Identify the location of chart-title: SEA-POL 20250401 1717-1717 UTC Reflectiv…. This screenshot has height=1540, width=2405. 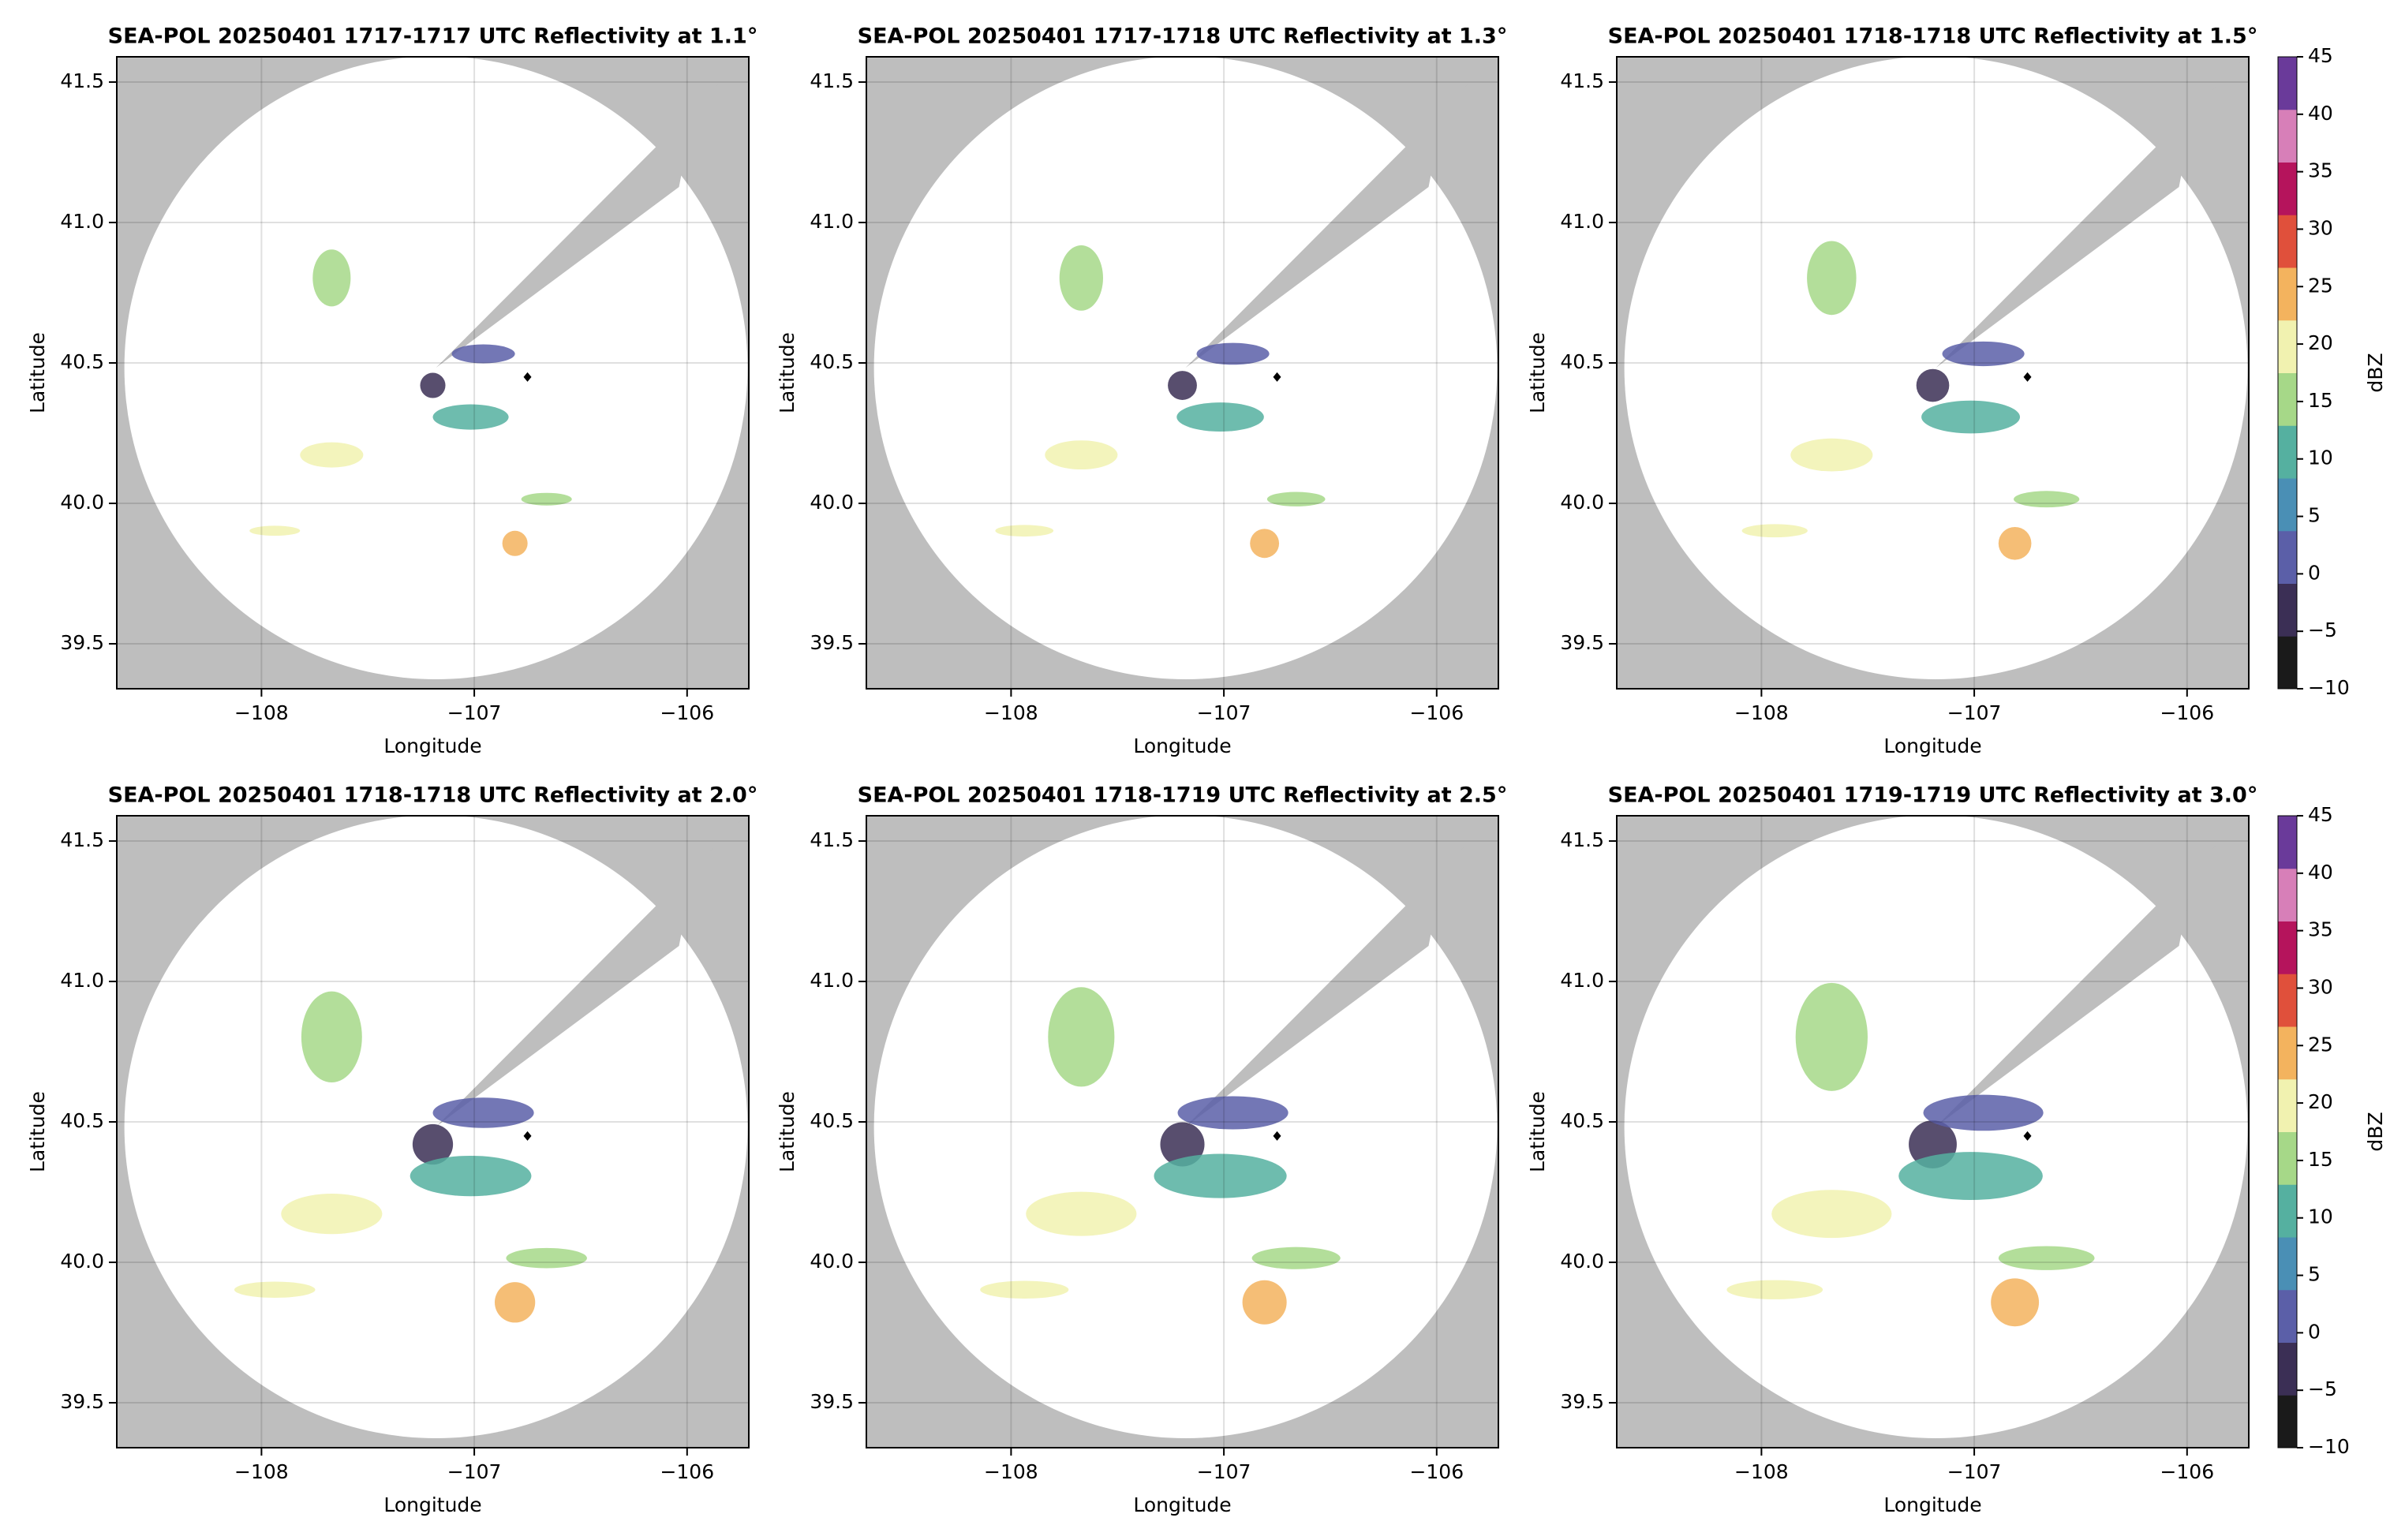
(433, 36).